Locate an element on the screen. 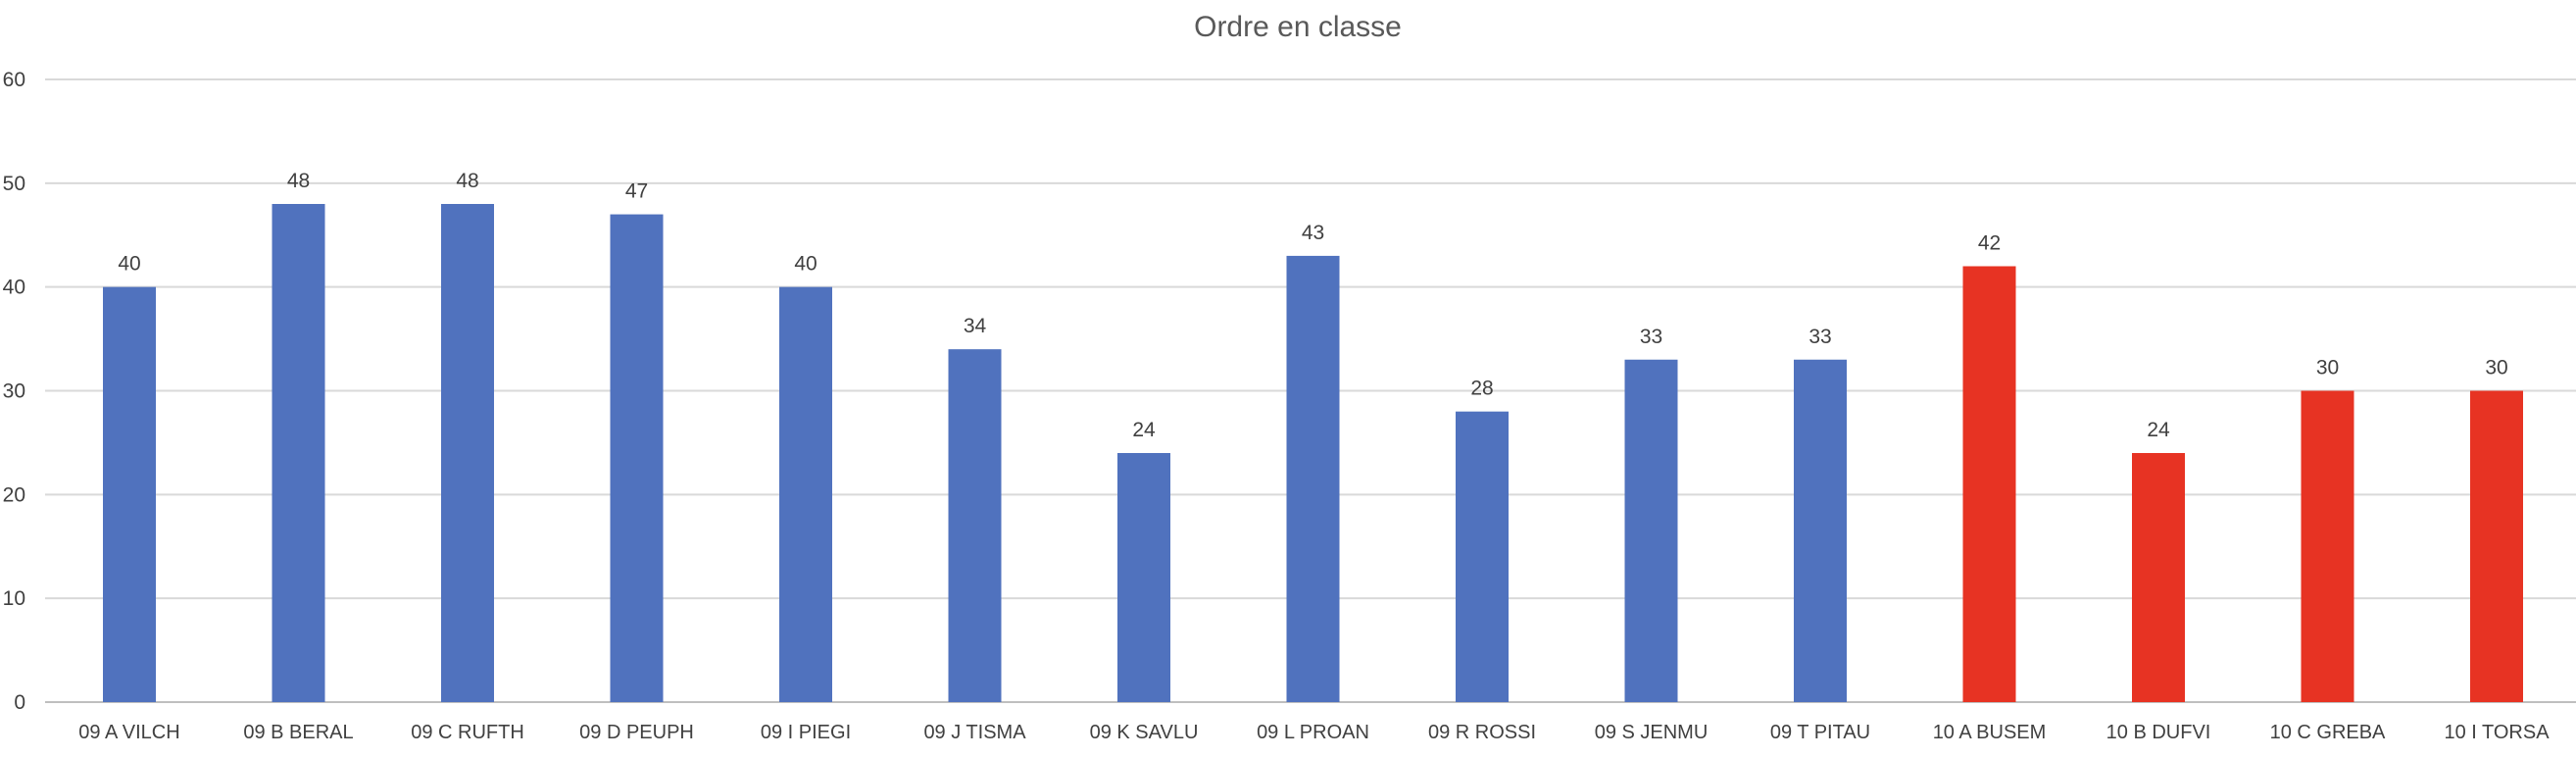  y-tick-label: 40 is located at coordinates (14, 288).